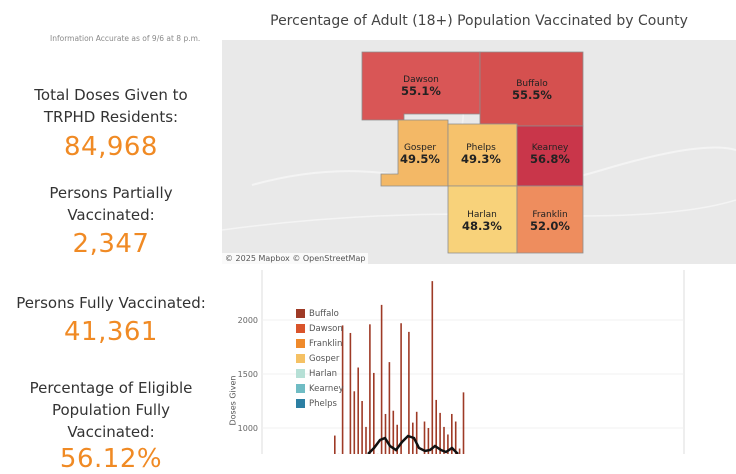 The image size is (736, 474). Describe the element at coordinates (532, 95) in the screenshot. I see `county-pct-buffalo: 55.5%` at that location.